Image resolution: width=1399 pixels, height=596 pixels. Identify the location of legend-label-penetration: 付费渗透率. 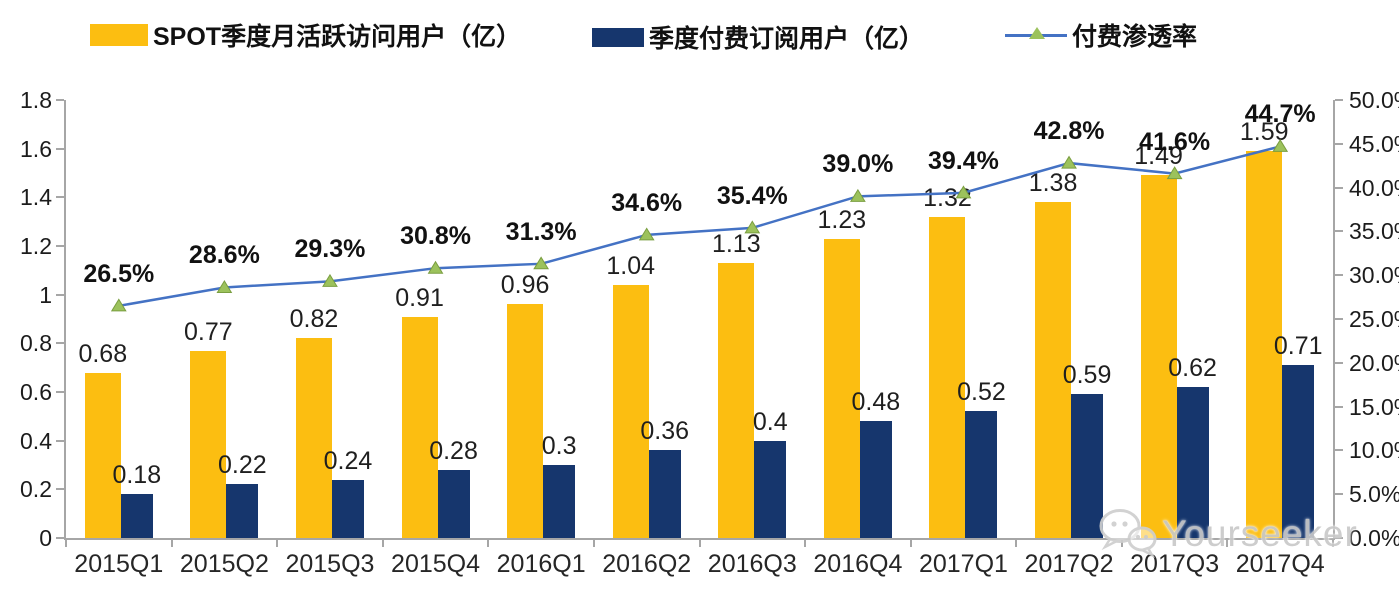
(1135, 37).